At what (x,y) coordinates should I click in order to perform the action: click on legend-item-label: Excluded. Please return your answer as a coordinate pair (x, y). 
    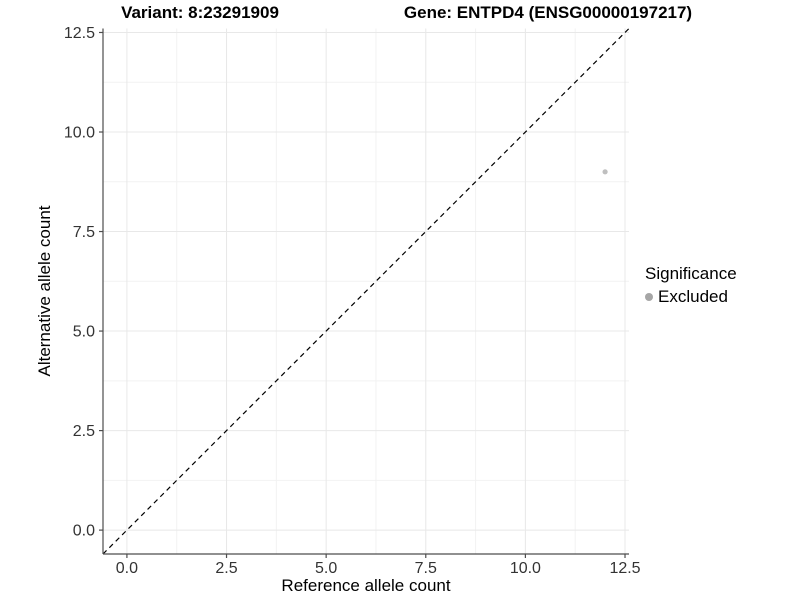
    Looking at the image, I should click on (693, 296).